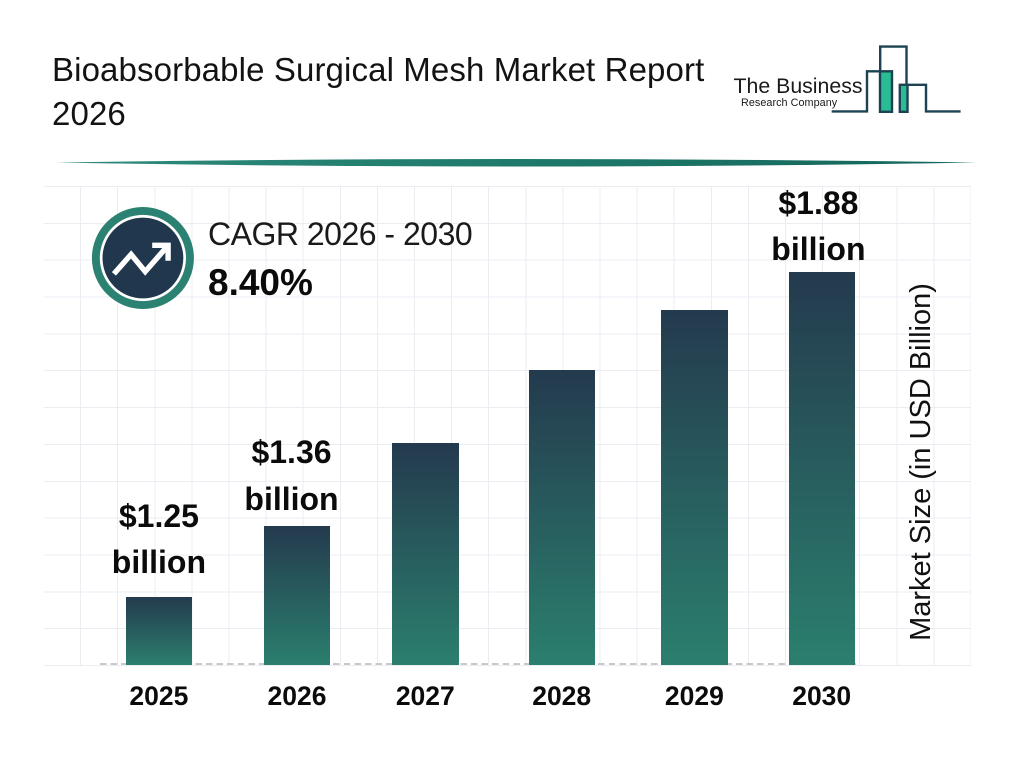 The image size is (1024, 768). I want to click on svg-text: The Business, so click(798, 86).